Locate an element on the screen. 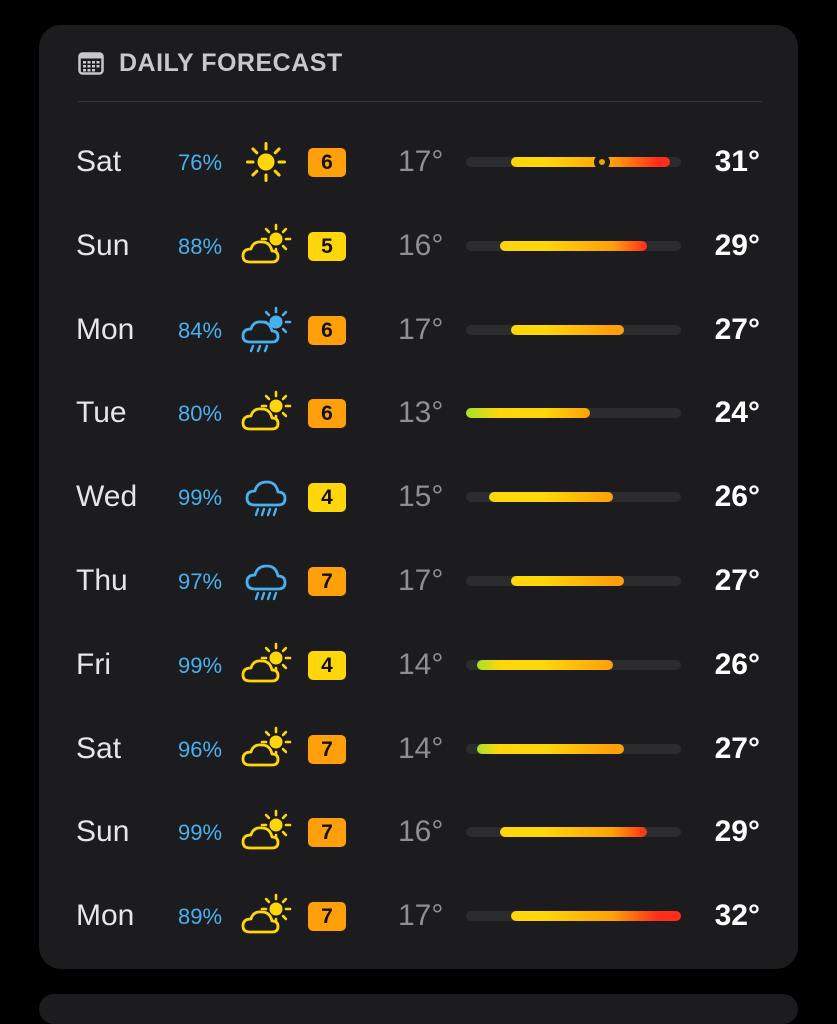 This screenshot has width=837, height=1024. precip-chance: 84% is located at coordinates (200, 330).